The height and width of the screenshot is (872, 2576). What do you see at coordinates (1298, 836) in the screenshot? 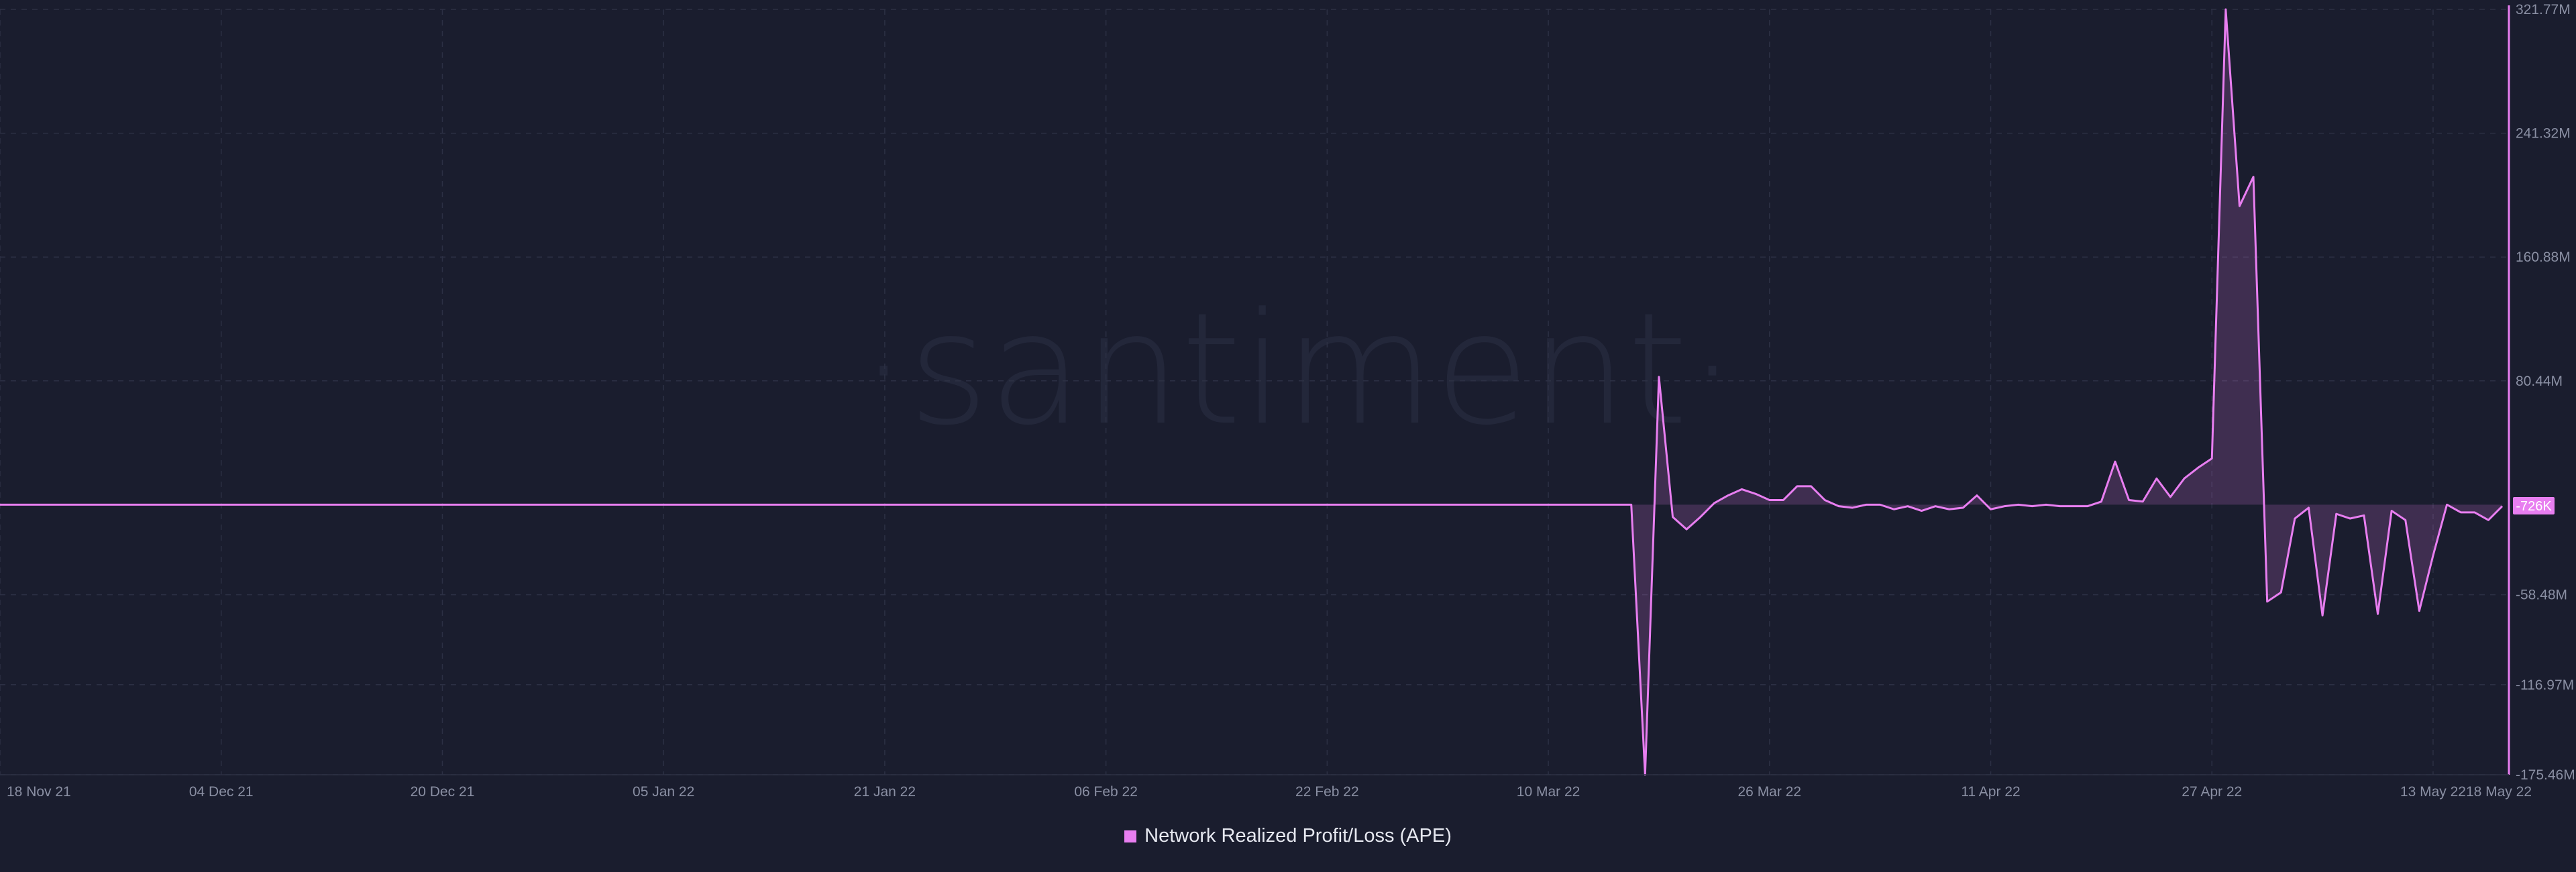
I see `legend-label: Network Realized Profit/Loss (APE)` at bounding box center [1298, 836].